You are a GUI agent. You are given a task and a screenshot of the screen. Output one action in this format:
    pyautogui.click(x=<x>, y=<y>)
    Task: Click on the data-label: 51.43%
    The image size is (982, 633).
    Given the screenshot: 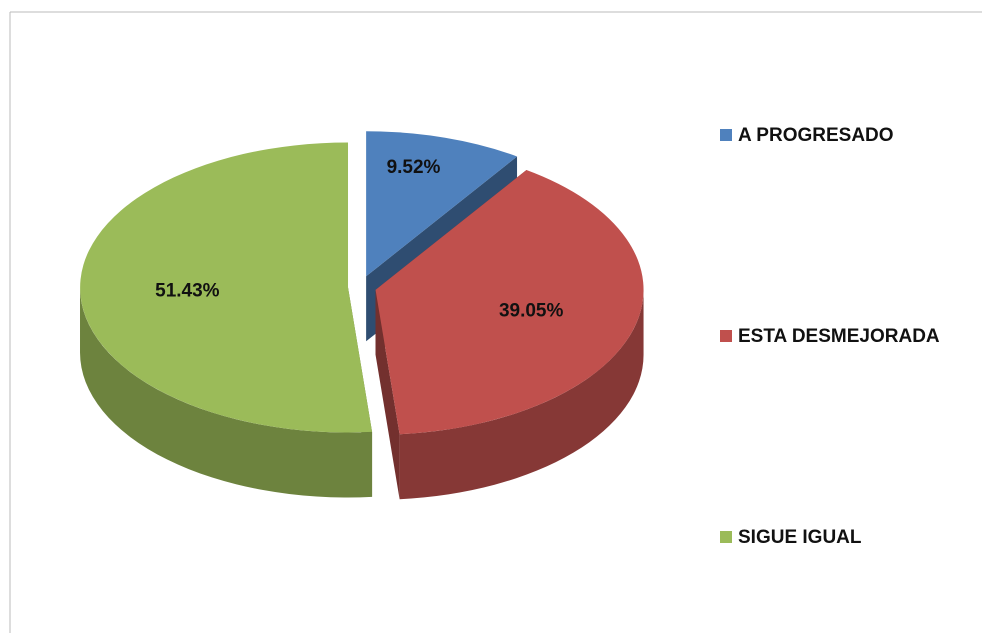 What is the action you would take?
    pyautogui.click(x=187, y=290)
    